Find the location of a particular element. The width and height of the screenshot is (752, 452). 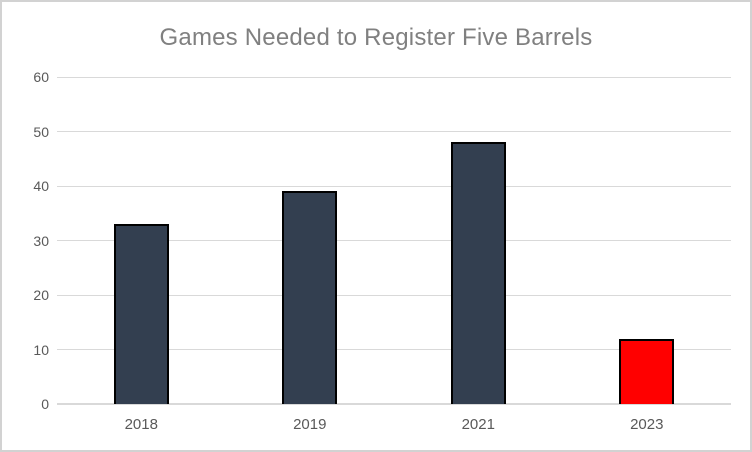

x-tick-label: 2018 is located at coordinates (141, 424).